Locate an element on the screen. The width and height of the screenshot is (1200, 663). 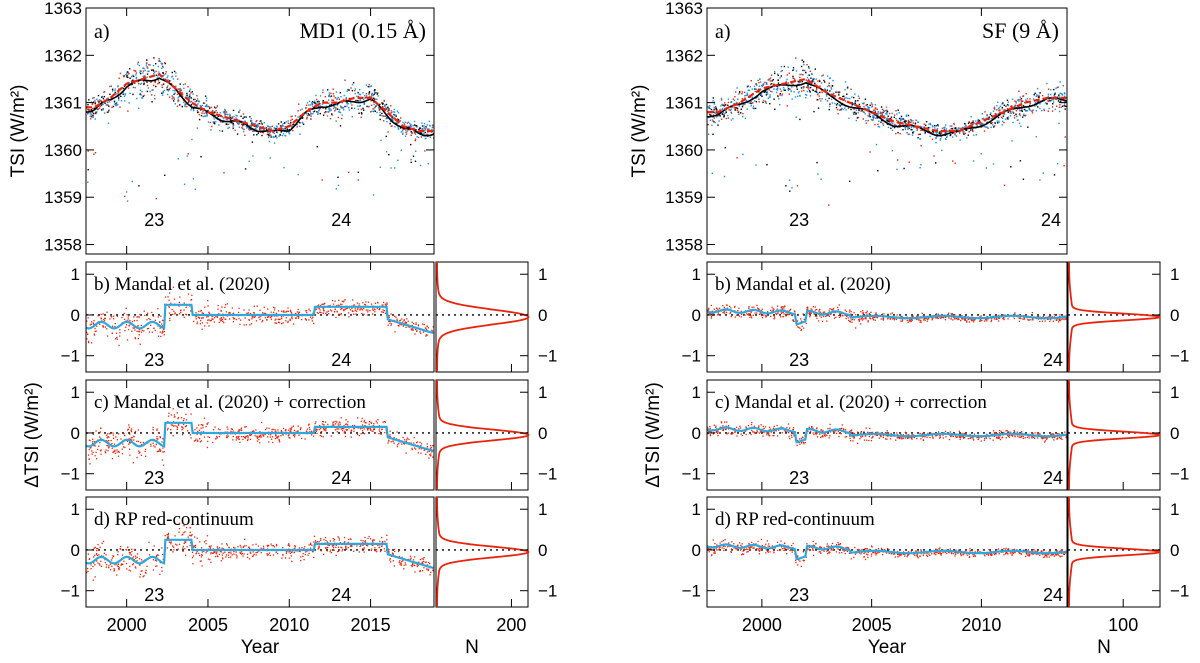
x-tick-label: 2010 is located at coordinates (289, 625).